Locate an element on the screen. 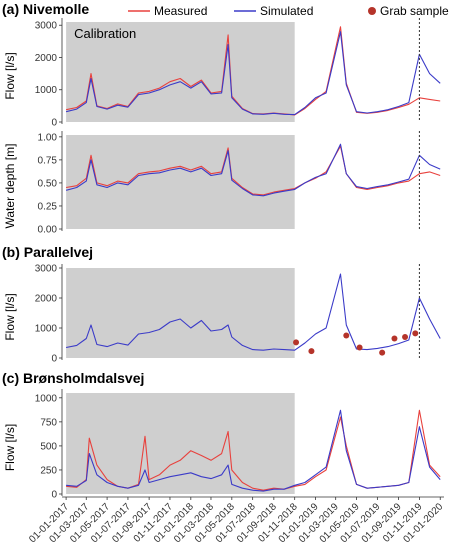 This screenshot has width=456, height=550. y-tick-label: 1.00 is located at coordinates (48, 137).